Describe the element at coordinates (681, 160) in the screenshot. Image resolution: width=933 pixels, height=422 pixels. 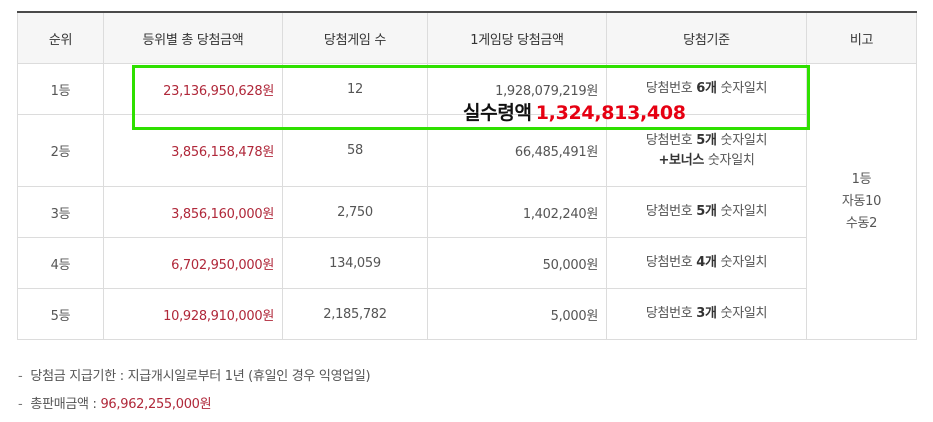
I see `criteria-bonus: +보너스` at that location.